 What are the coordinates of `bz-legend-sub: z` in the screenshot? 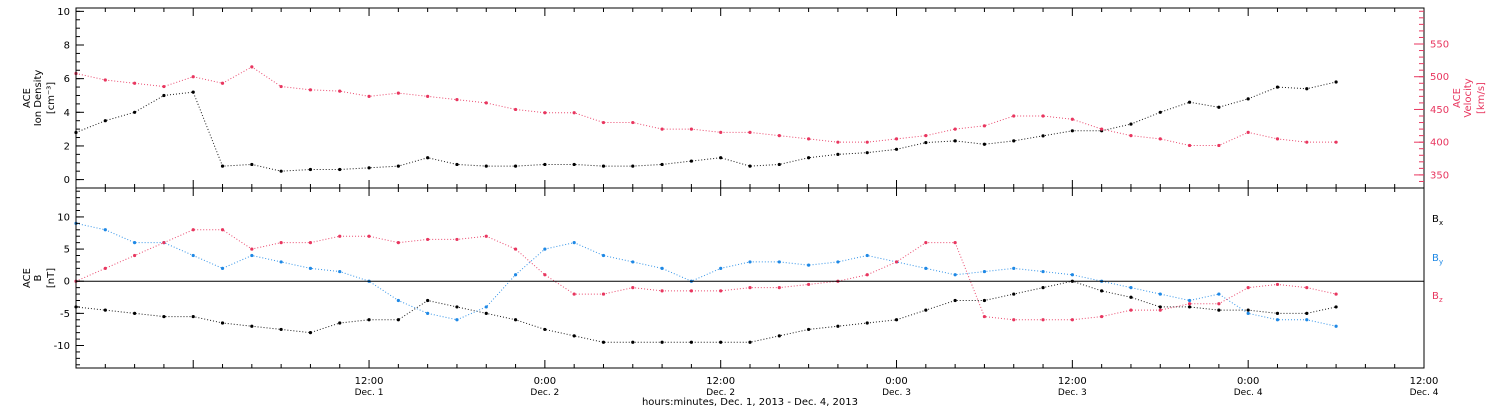 It's located at (1441, 300).